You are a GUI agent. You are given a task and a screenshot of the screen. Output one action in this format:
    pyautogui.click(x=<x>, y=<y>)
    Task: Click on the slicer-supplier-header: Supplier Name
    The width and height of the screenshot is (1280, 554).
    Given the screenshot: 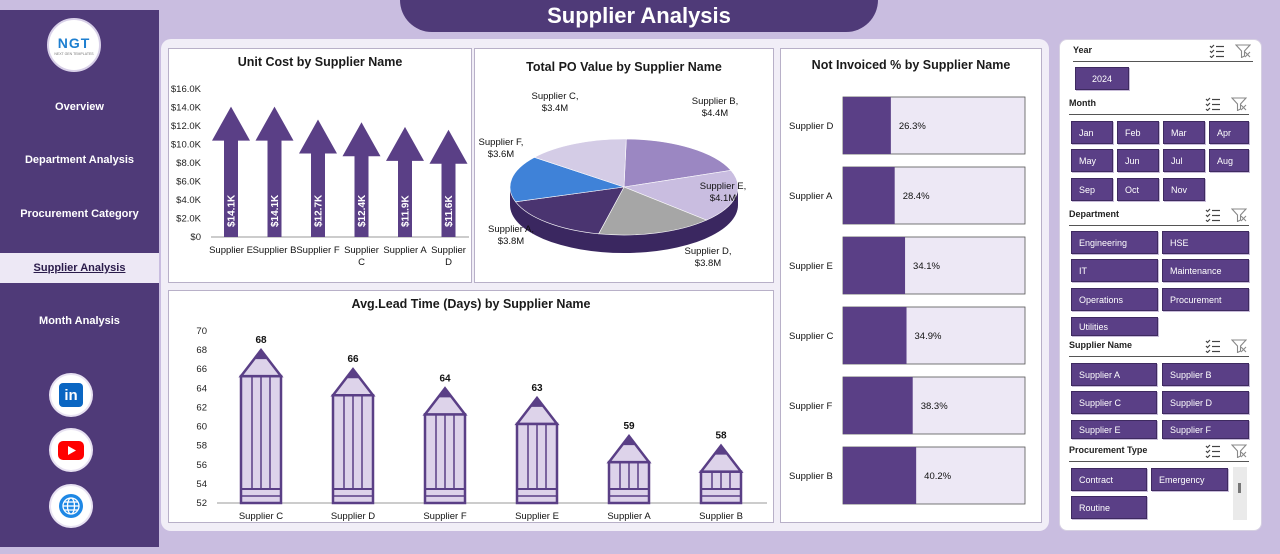 What is the action you would take?
    pyautogui.click(x=1159, y=348)
    